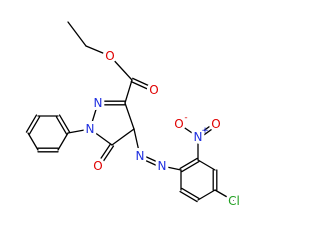 The image size is (320, 250). I want to click on atom-charge: -, so click(185, 118).